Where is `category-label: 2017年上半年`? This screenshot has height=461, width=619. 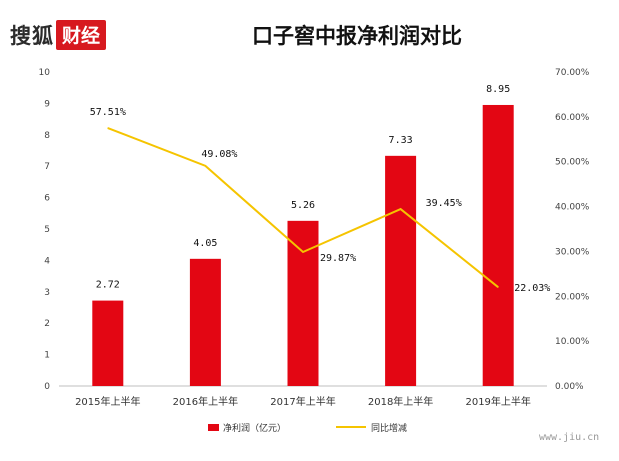 category-label: 2017年上半年 is located at coordinates (302, 401).